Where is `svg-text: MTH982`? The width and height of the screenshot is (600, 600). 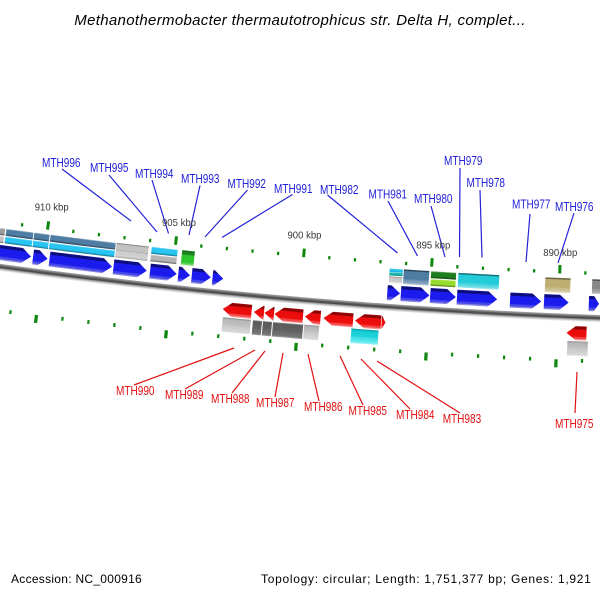 svg-text: MTH982 is located at coordinates (339, 190).